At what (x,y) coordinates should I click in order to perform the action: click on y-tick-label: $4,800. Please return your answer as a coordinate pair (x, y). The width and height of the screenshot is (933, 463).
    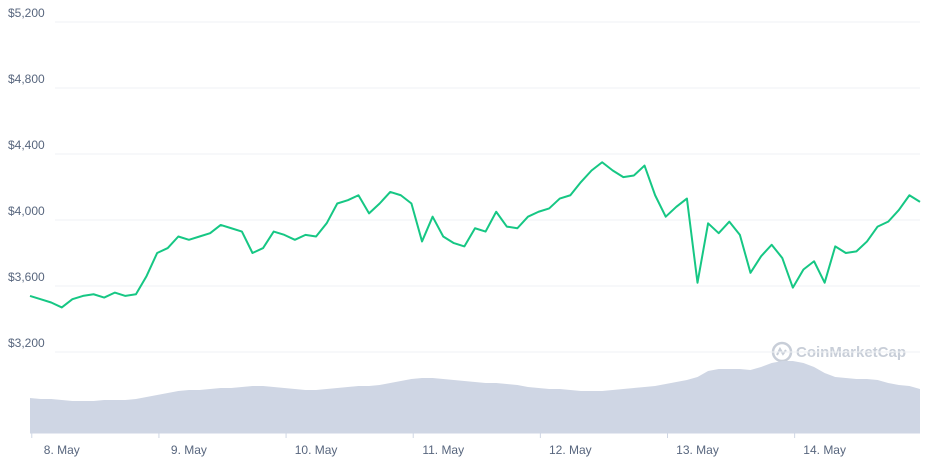
    Looking at the image, I should click on (26, 79).